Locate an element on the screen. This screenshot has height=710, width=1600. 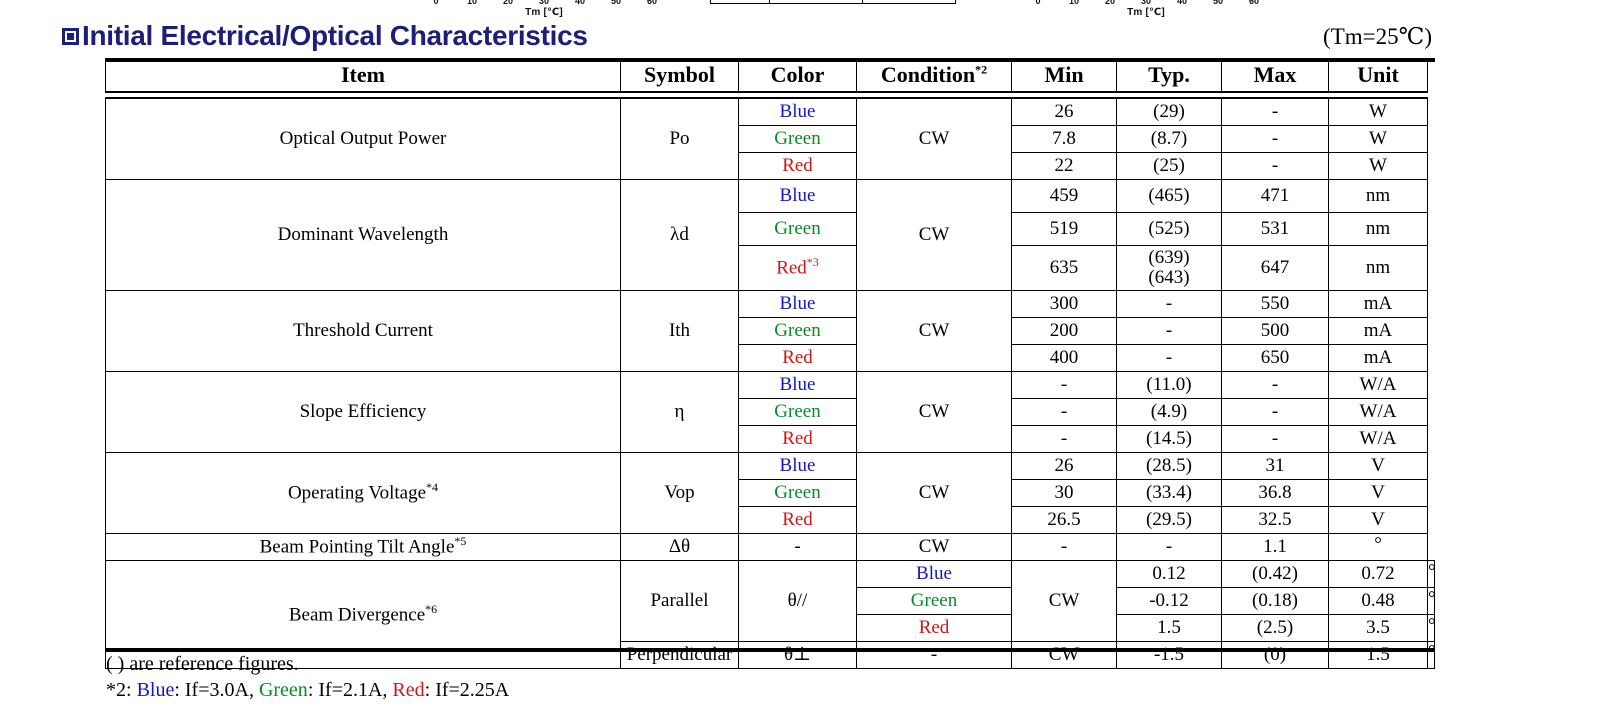
row-min: 459 is located at coordinates (1064, 195).